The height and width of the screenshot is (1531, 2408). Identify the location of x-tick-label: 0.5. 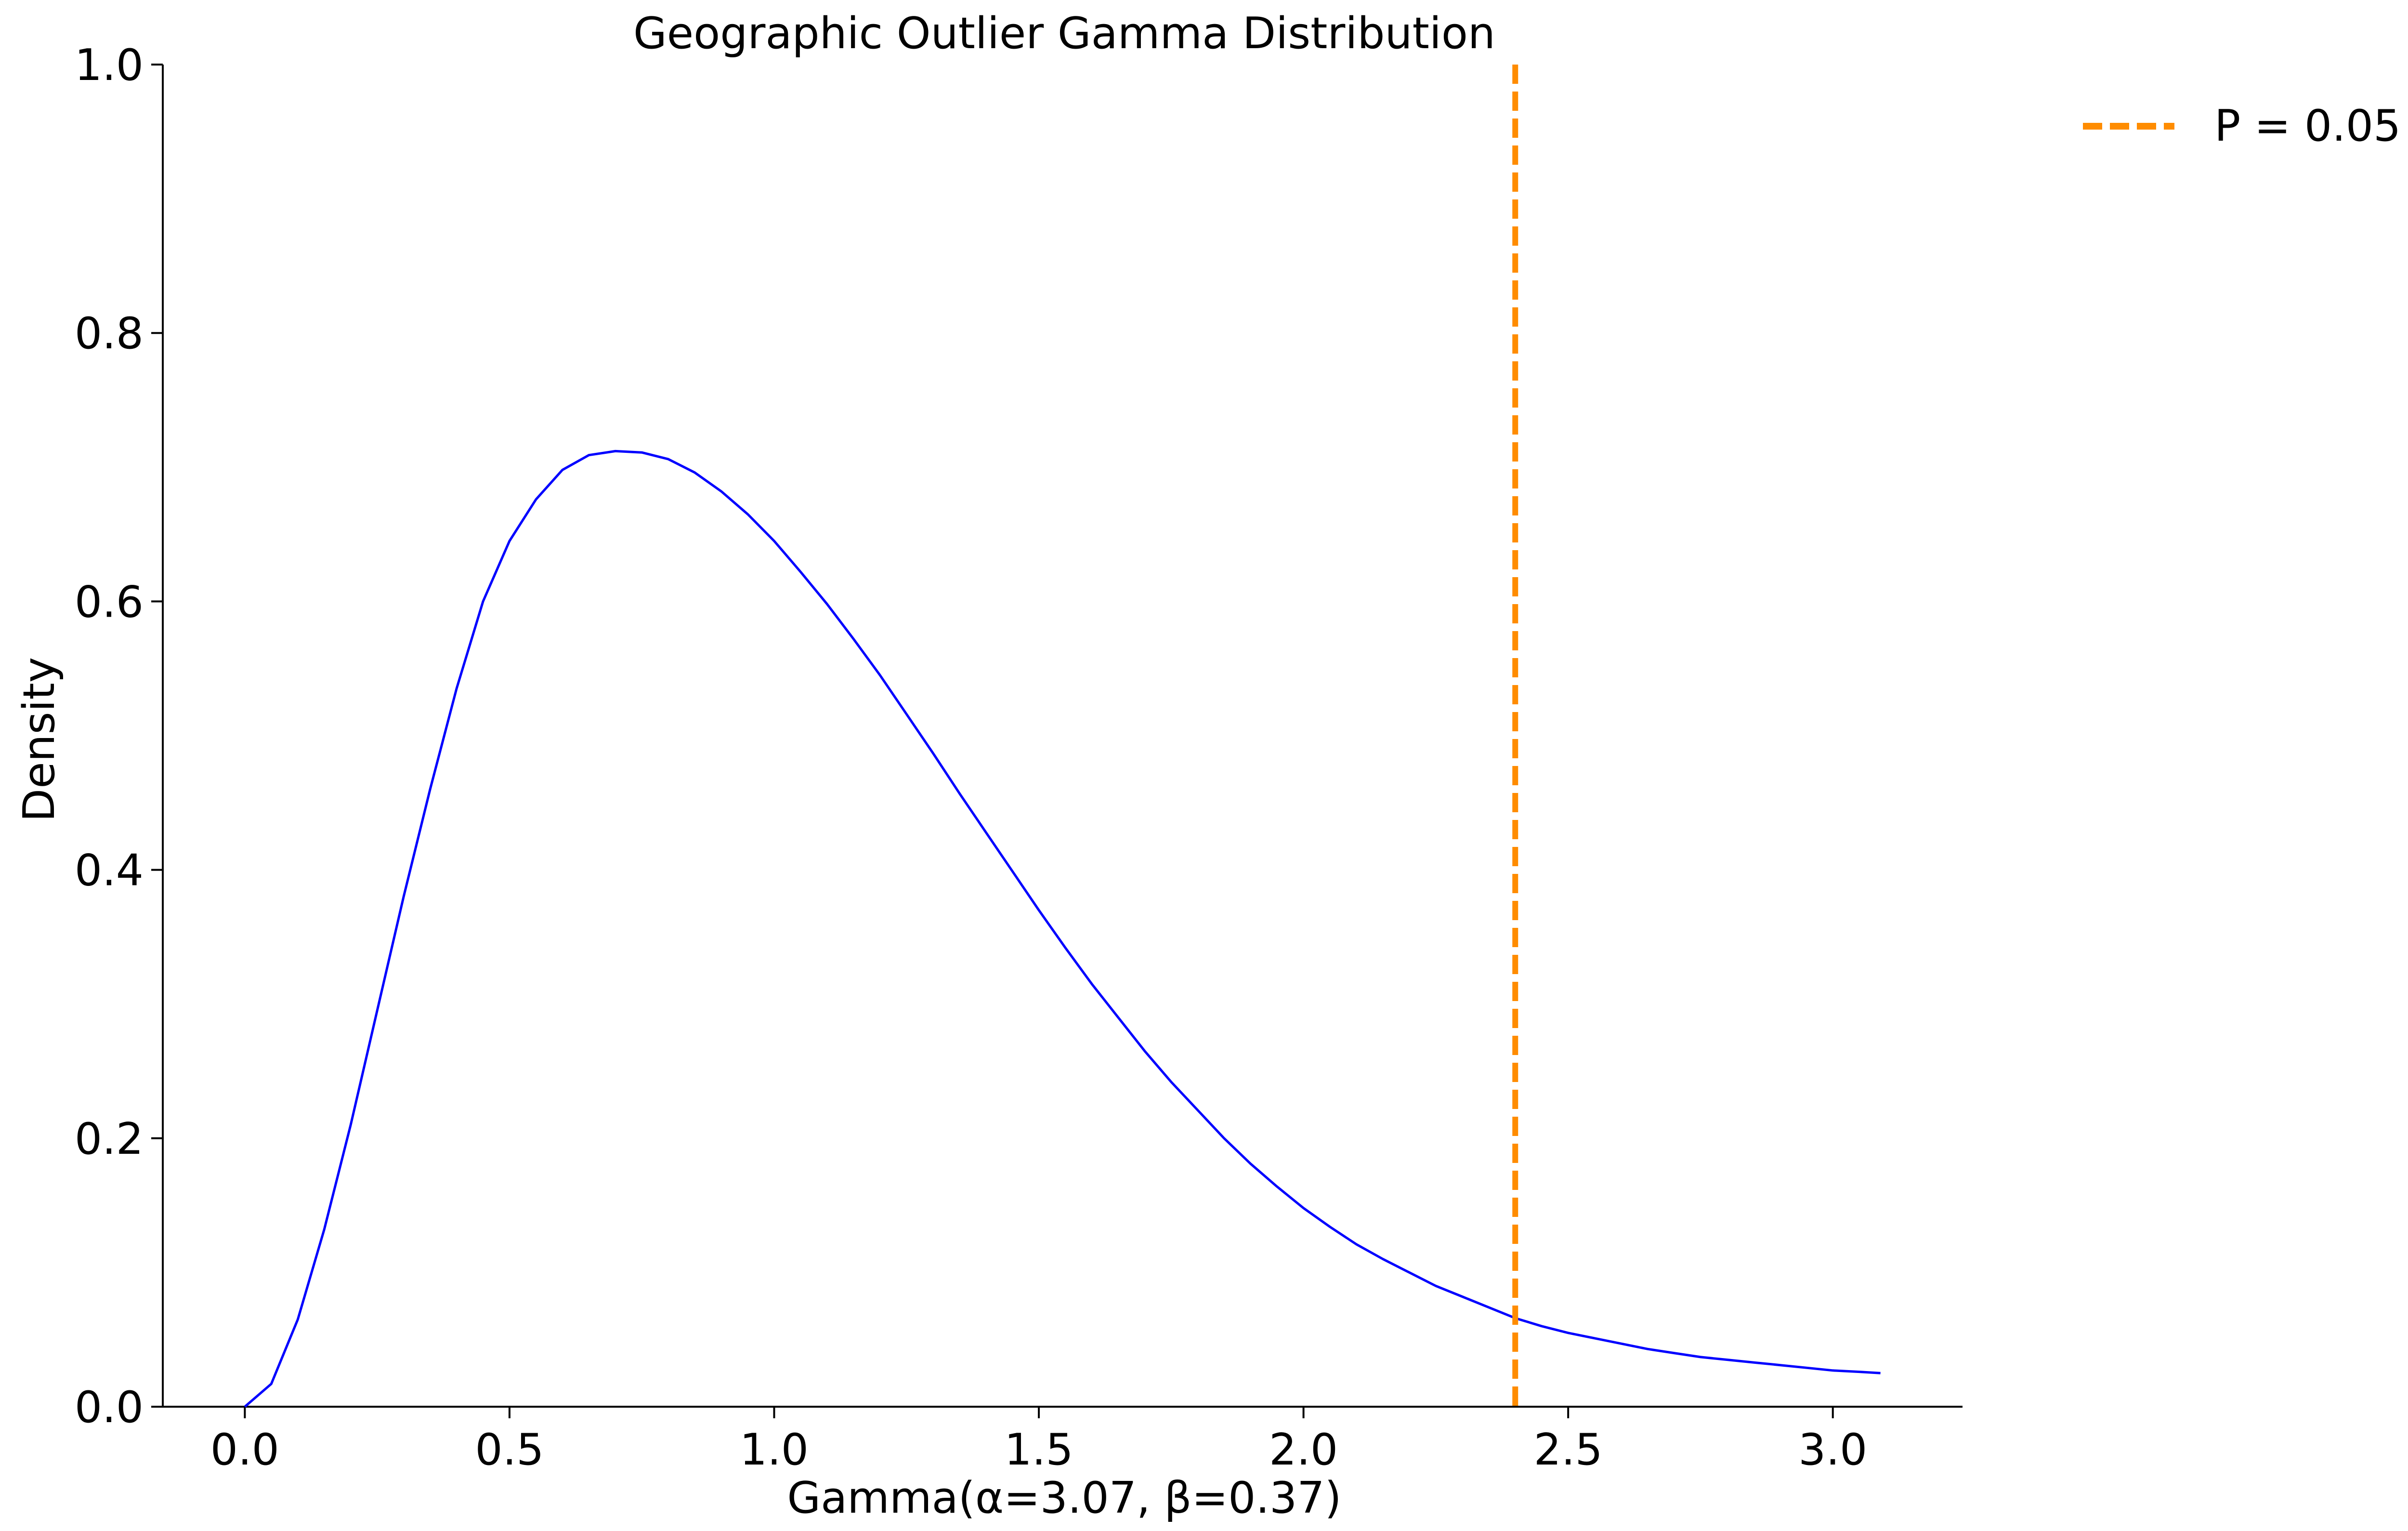
(509, 1450).